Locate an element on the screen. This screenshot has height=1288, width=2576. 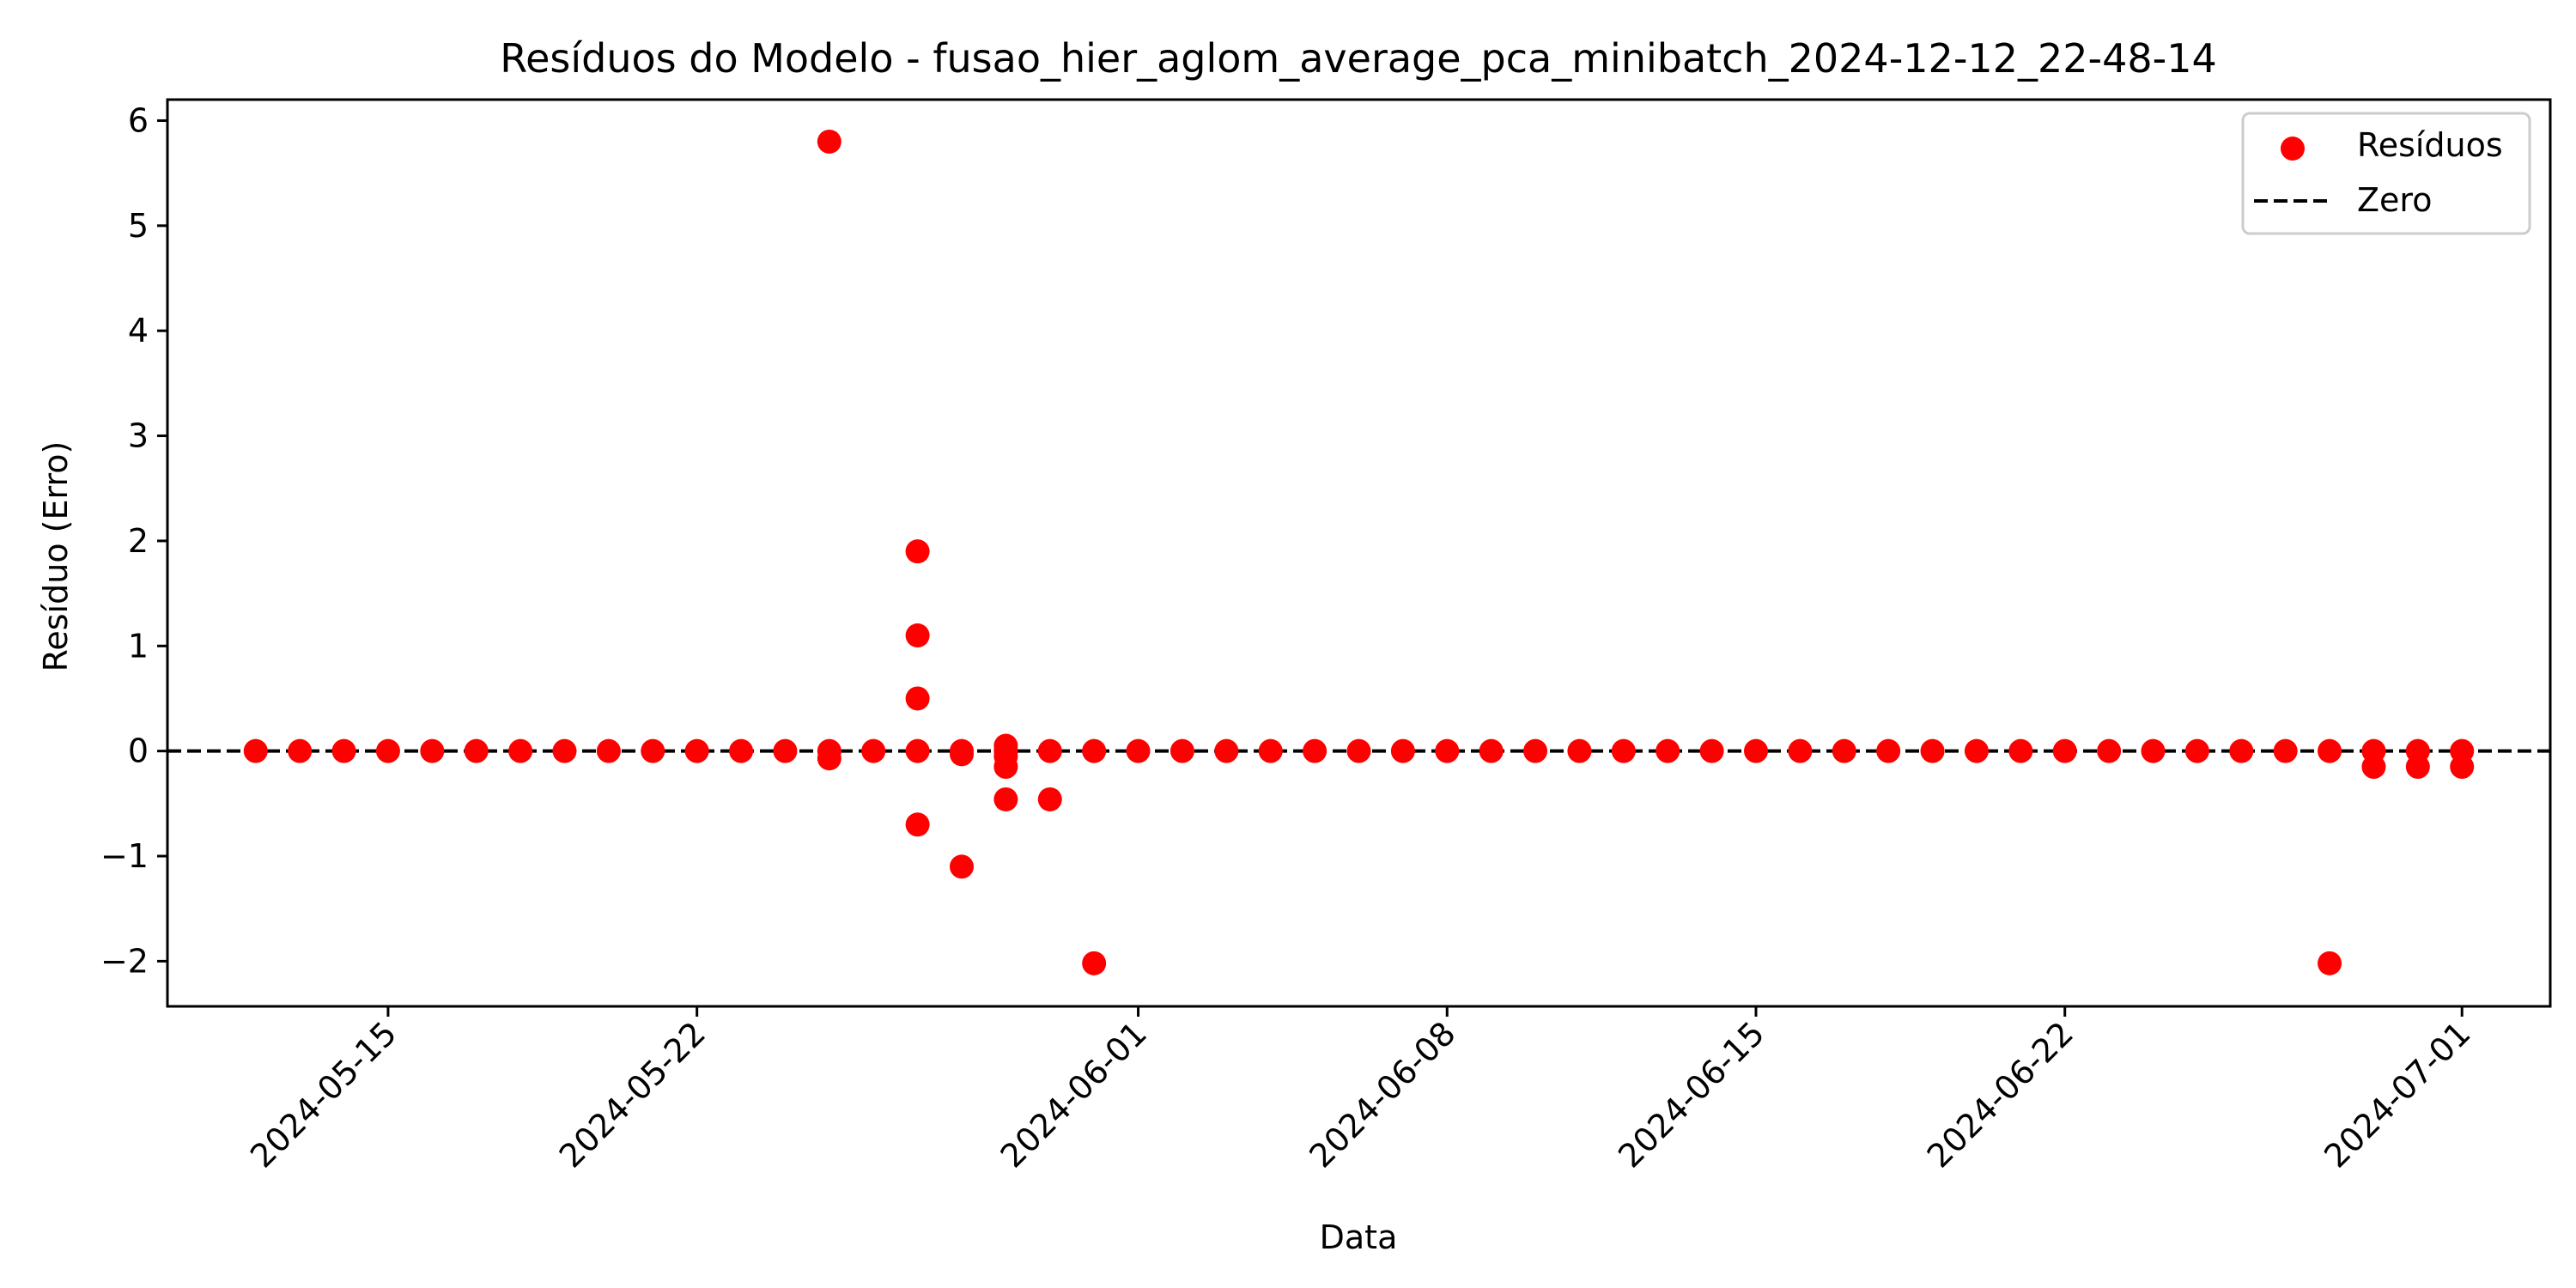
y-tick-label: 4 is located at coordinates (138, 330).